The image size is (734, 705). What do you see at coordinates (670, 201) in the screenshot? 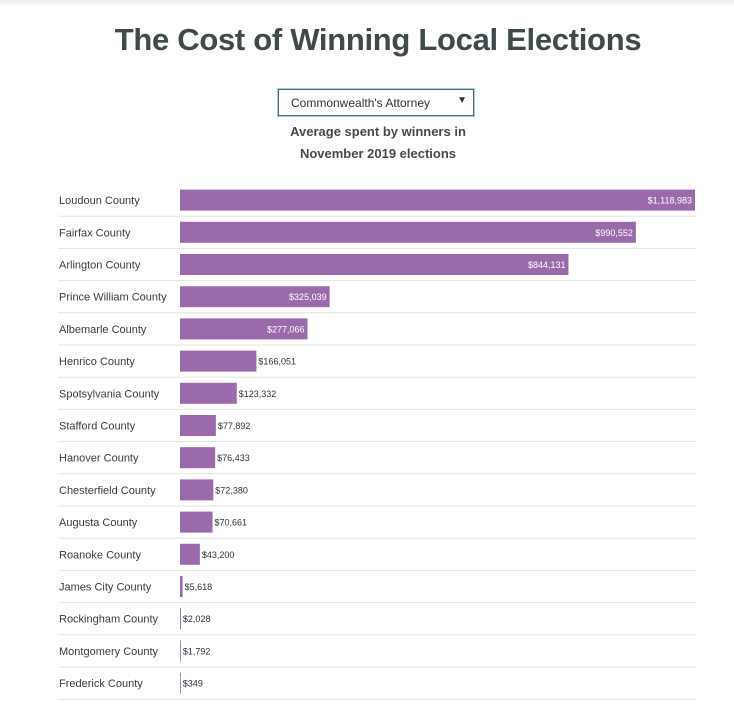
I see `value-label: $1,118,983` at bounding box center [670, 201].